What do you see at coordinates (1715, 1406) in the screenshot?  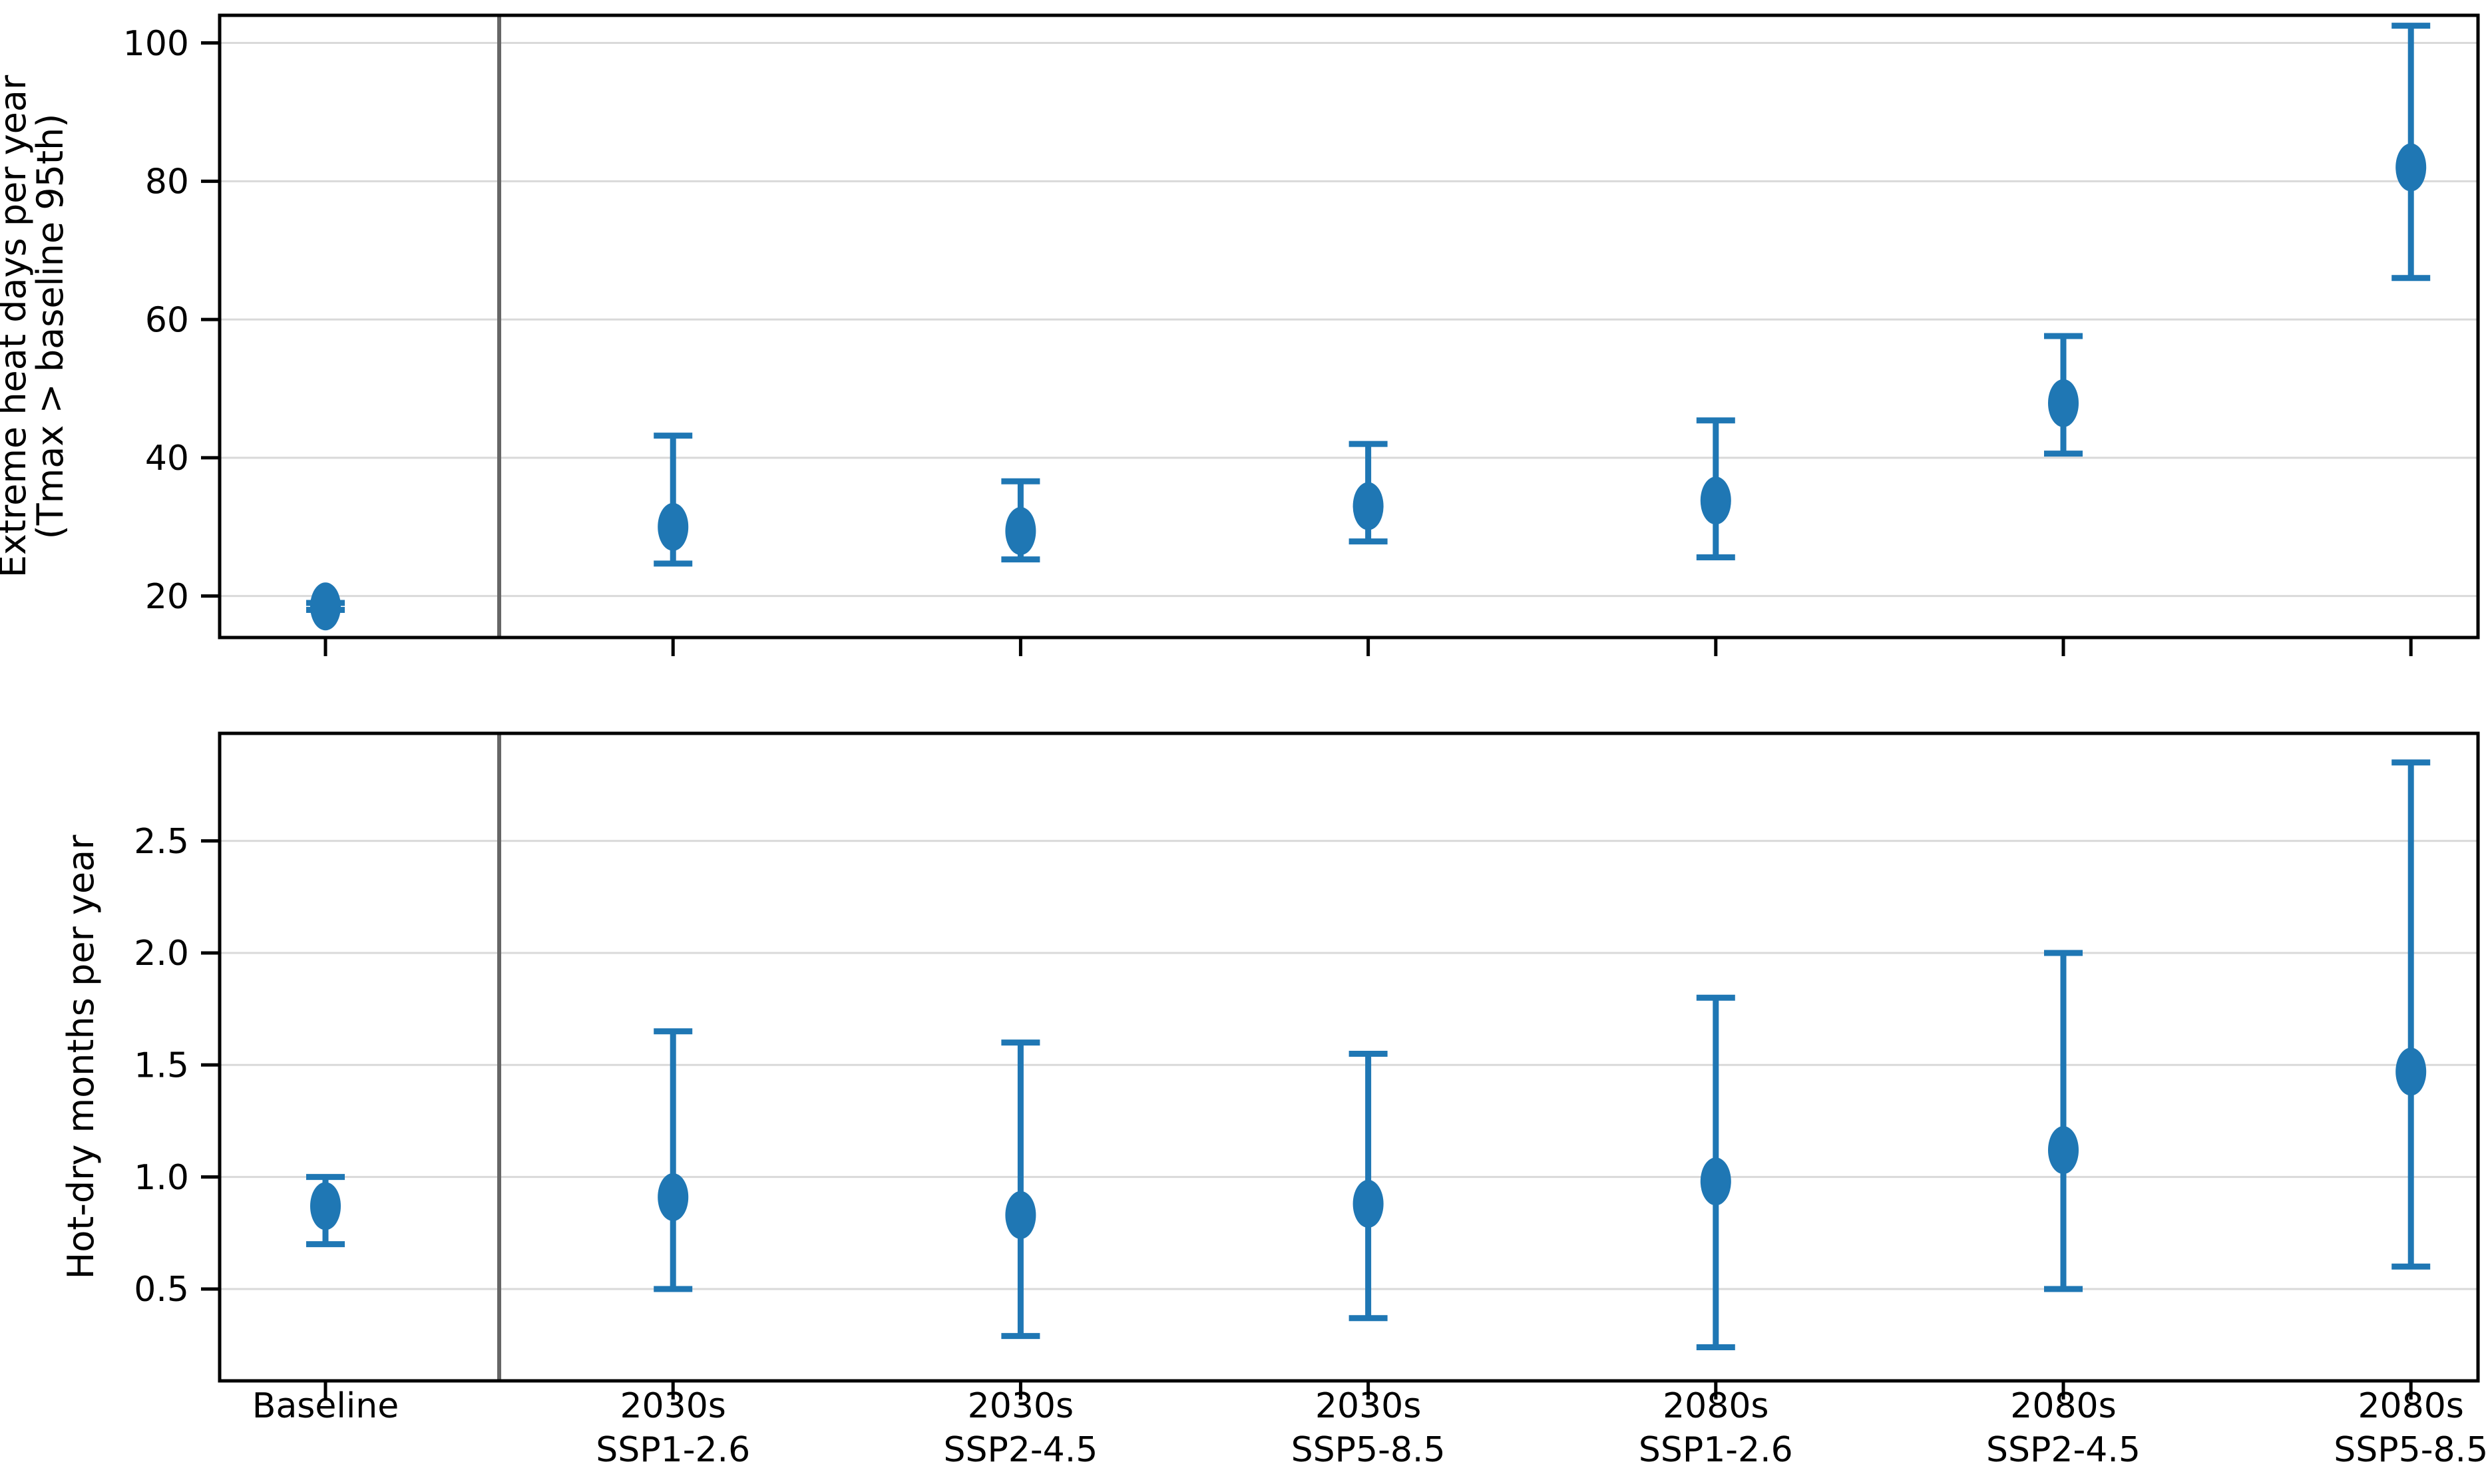 I see `x-category-label-5-line1: 2080s` at bounding box center [1715, 1406].